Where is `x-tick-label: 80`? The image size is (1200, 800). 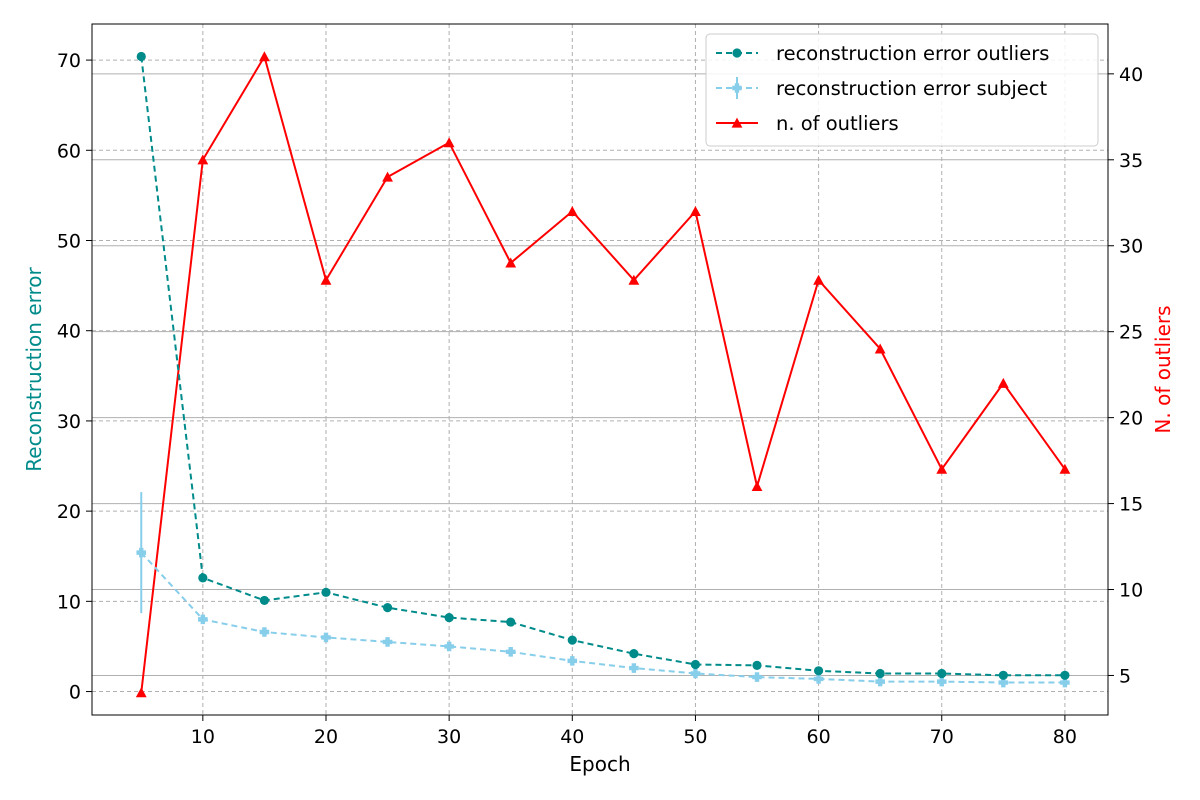 x-tick-label: 80 is located at coordinates (1065, 737).